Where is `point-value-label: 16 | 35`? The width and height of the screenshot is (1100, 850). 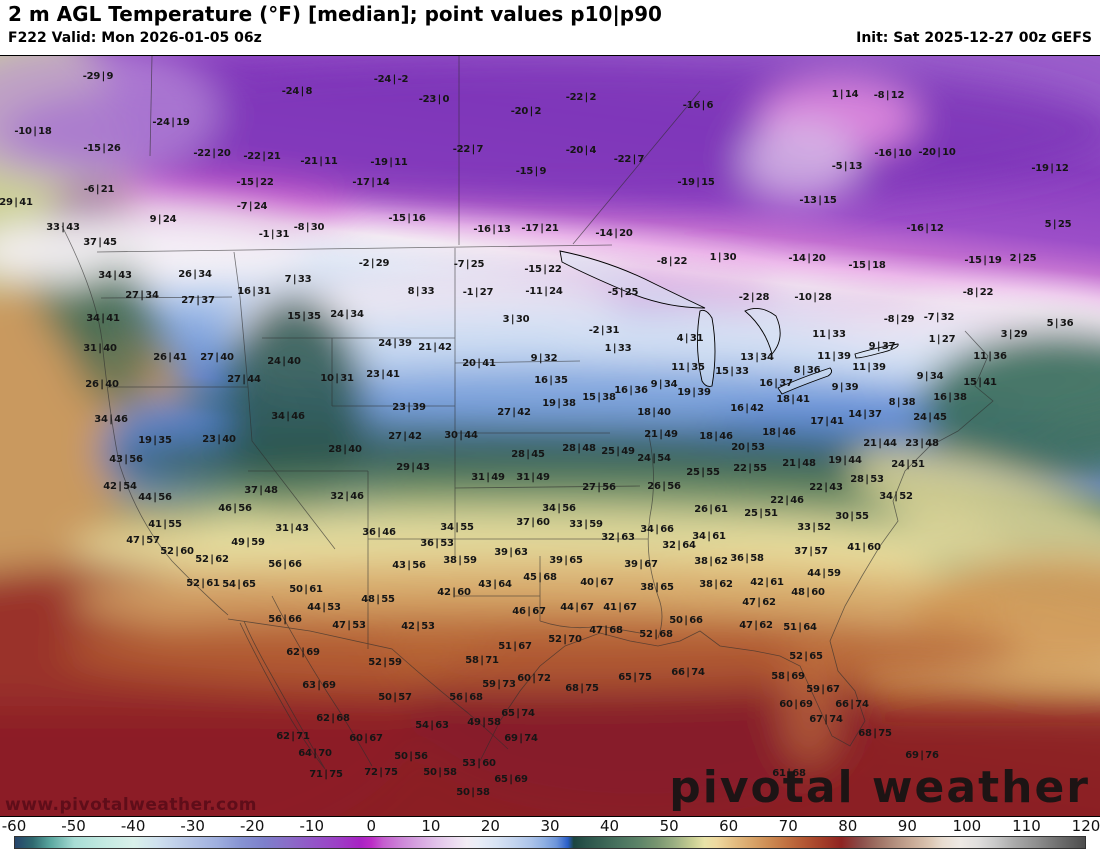 point-value-label: 16 | 35 is located at coordinates (551, 380).